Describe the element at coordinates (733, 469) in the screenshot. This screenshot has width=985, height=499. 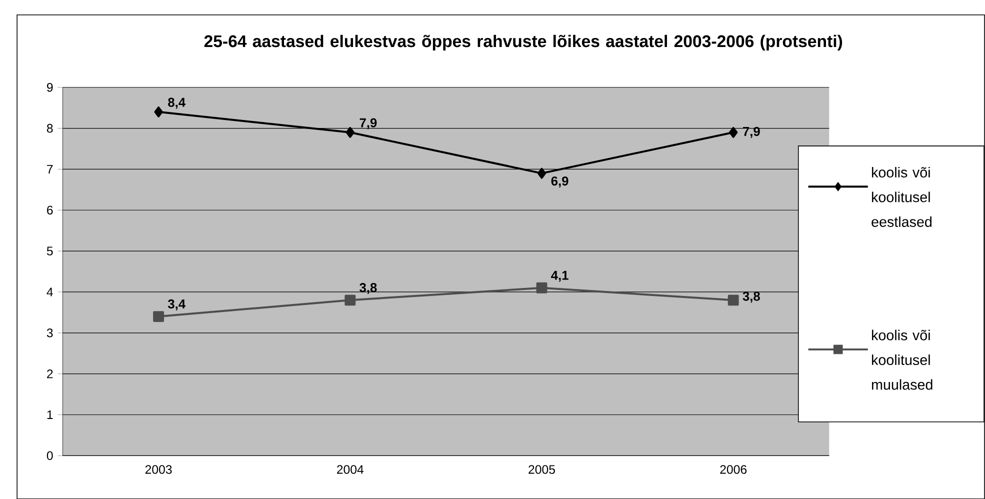
I see `x-tick-label: 2006` at that location.